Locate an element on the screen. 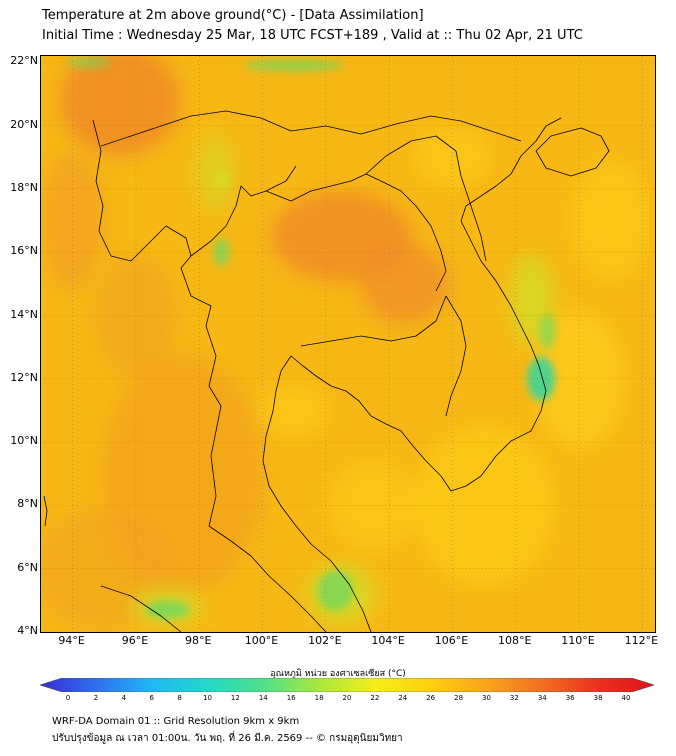  longitude-tick-label: 94°E is located at coordinates (71, 640).